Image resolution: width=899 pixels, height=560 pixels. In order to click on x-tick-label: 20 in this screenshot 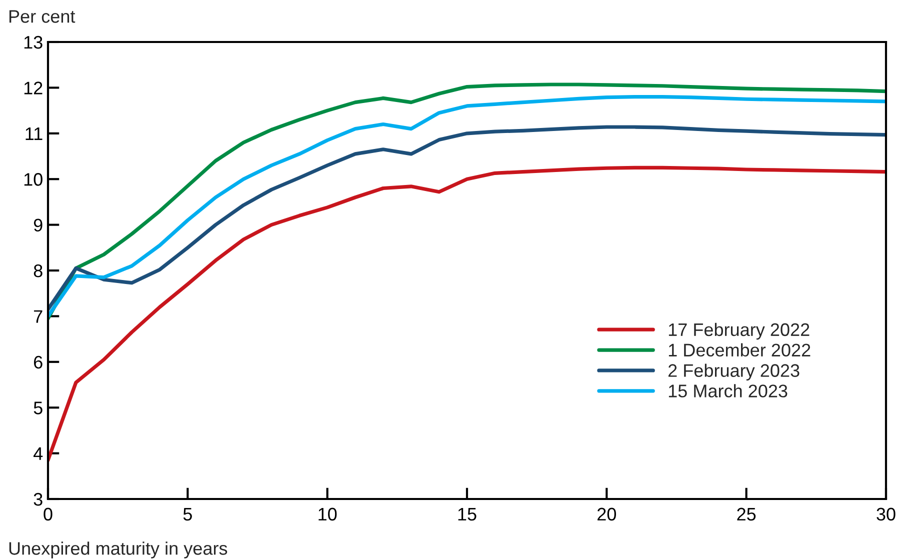, I will do `click(607, 514)`.